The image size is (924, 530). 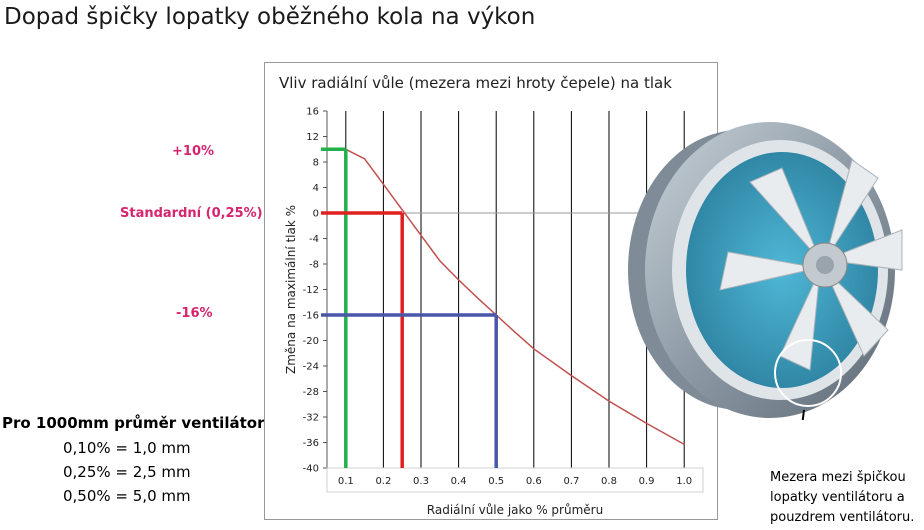 What do you see at coordinates (311, 367) in the screenshot?
I see `y-tick-label: -24` at bounding box center [311, 367].